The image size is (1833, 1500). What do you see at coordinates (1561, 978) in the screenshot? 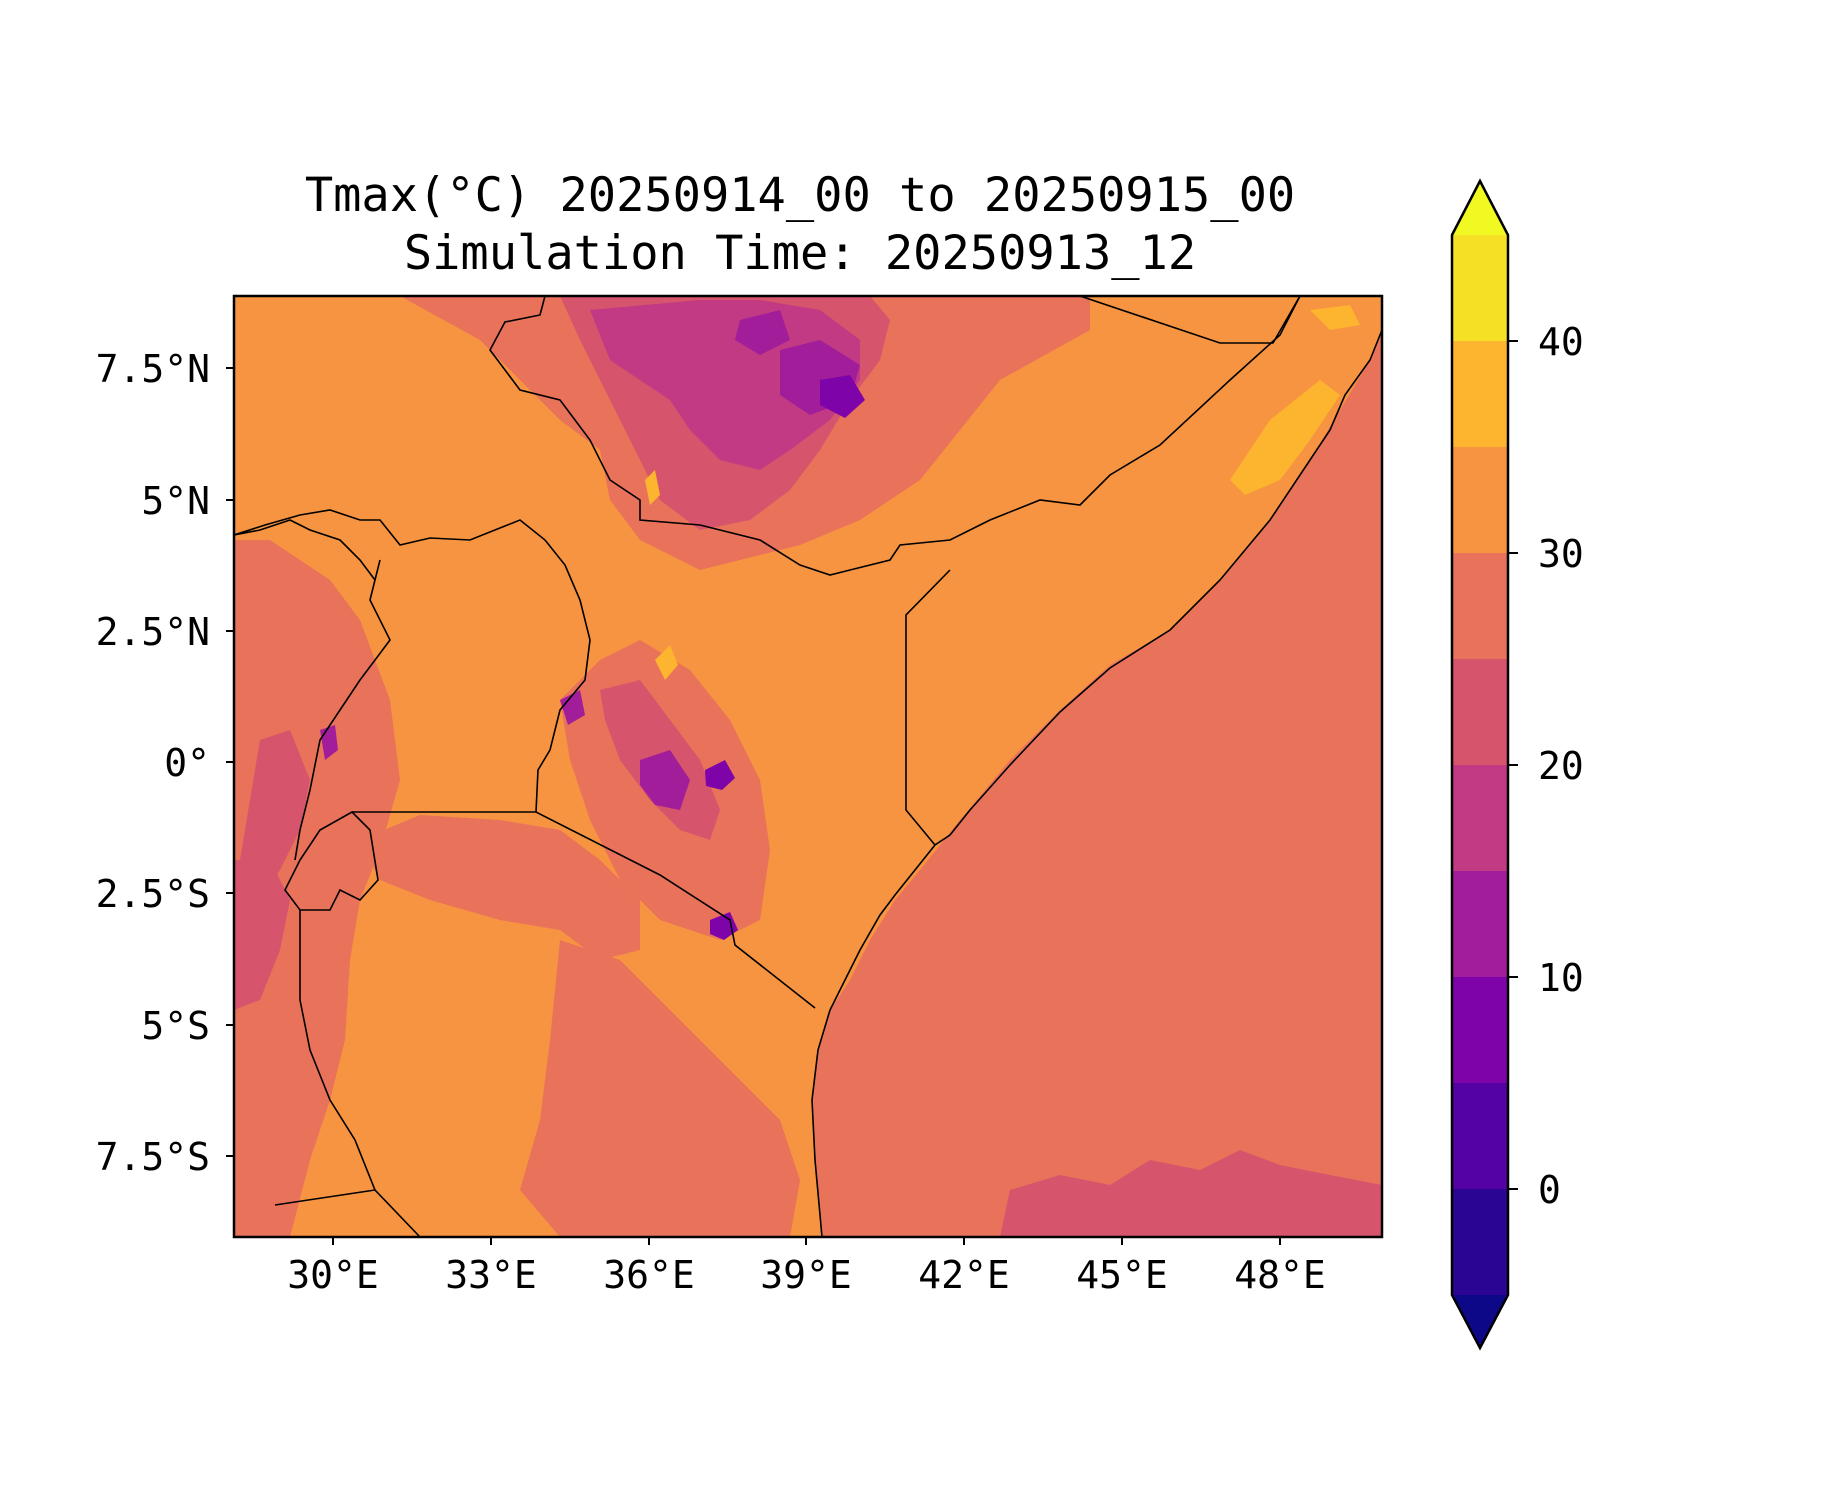
I see `colorbar-tick-label: 10` at bounding box center [1561, 978].